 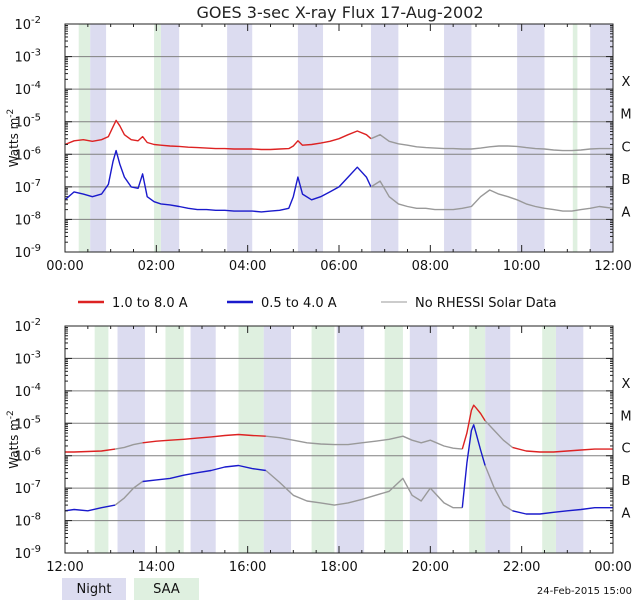 What do you see at coordinates (36, 517) in the screenshot?
I see `y-tick-label-exponent: -8` at bounding box center [36, 517].